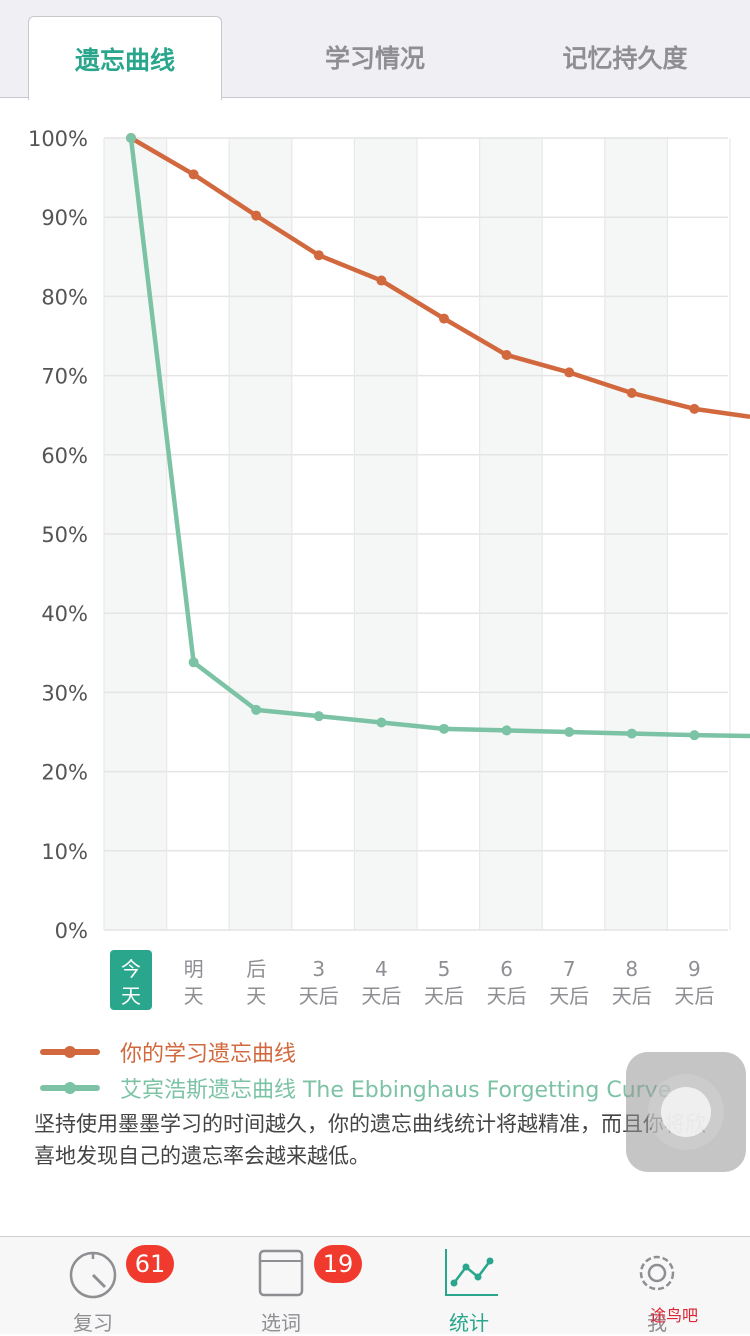  Describe the element at coordinates (396, 1090) in the screenshot. I see `legend-label-ebbinghaus: 艾宾浩斯遗忘曲线 The Ebbinghaus Forgetting Curve` at that location.